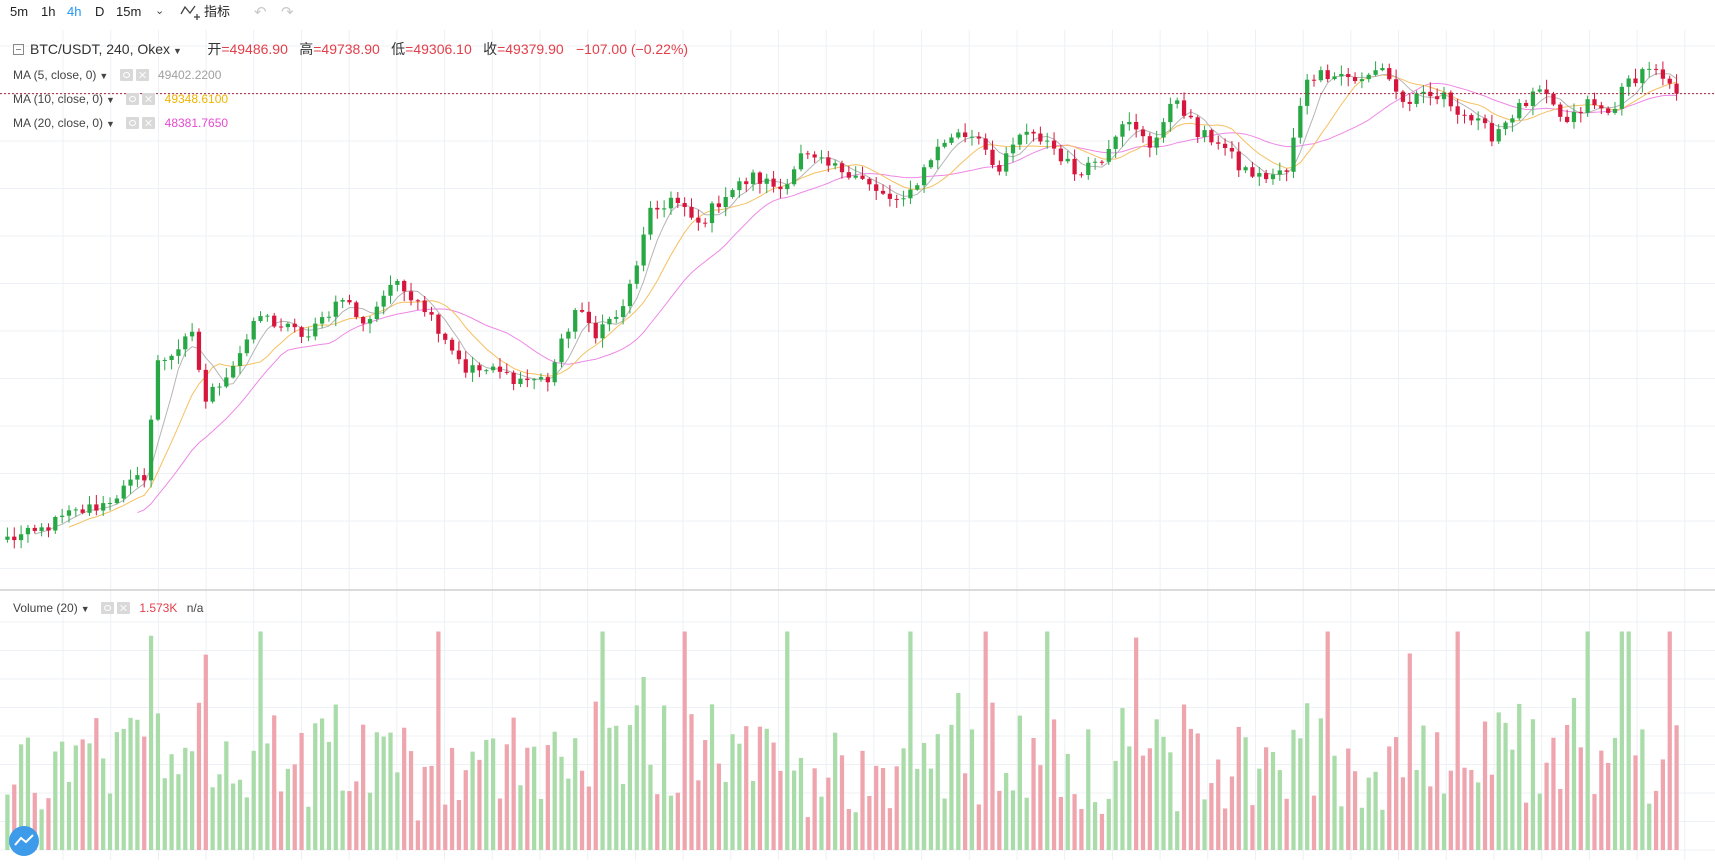 Image resolution: width=1715 pixels, height=867 pixels. I want to click on collapse-icon, so click(18, 49).